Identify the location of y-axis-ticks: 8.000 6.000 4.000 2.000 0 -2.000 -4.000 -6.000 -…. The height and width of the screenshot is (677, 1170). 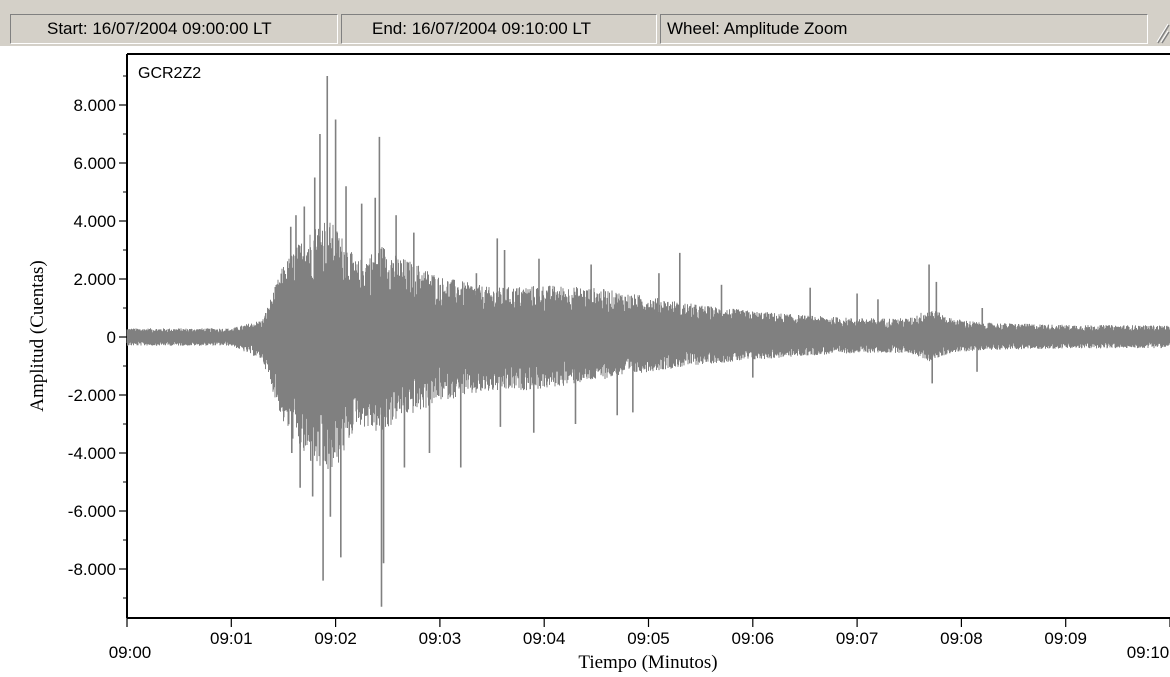
(97, 337).